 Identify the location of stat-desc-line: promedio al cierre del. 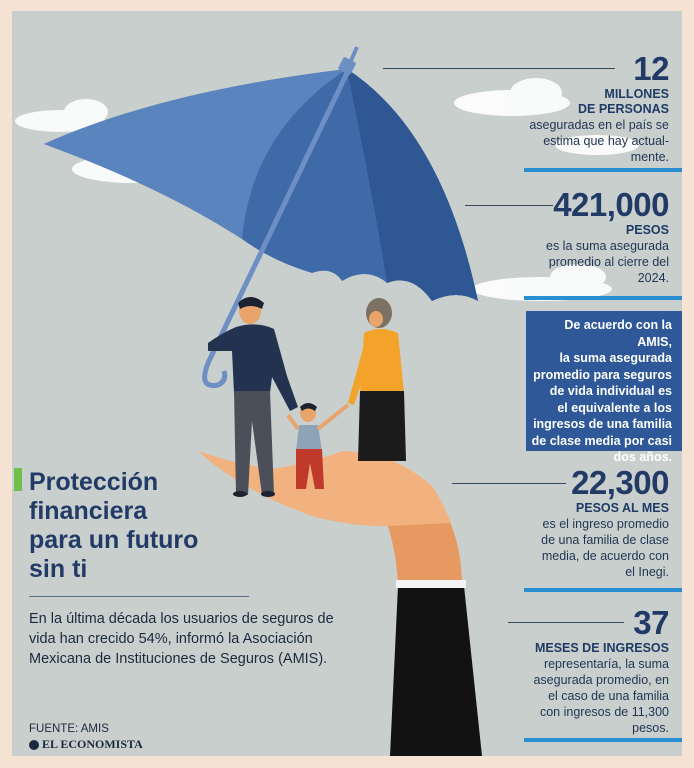
(608, 262).